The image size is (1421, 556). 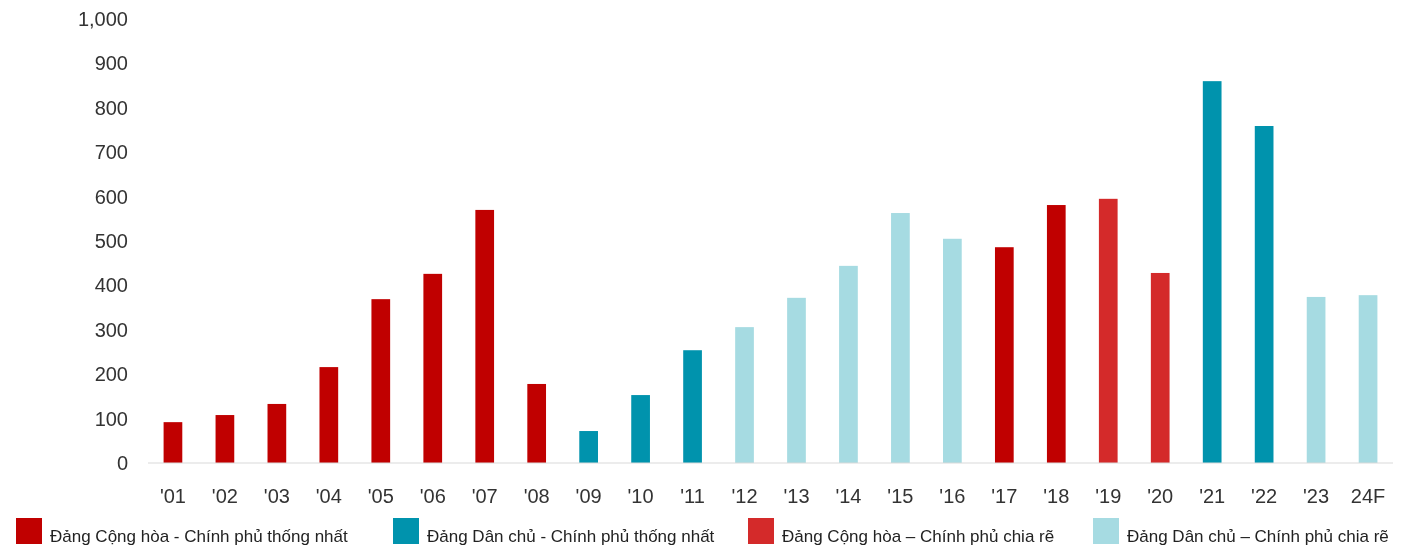 I want to click on x-tick-label: '12, so click(x=744, y=496).